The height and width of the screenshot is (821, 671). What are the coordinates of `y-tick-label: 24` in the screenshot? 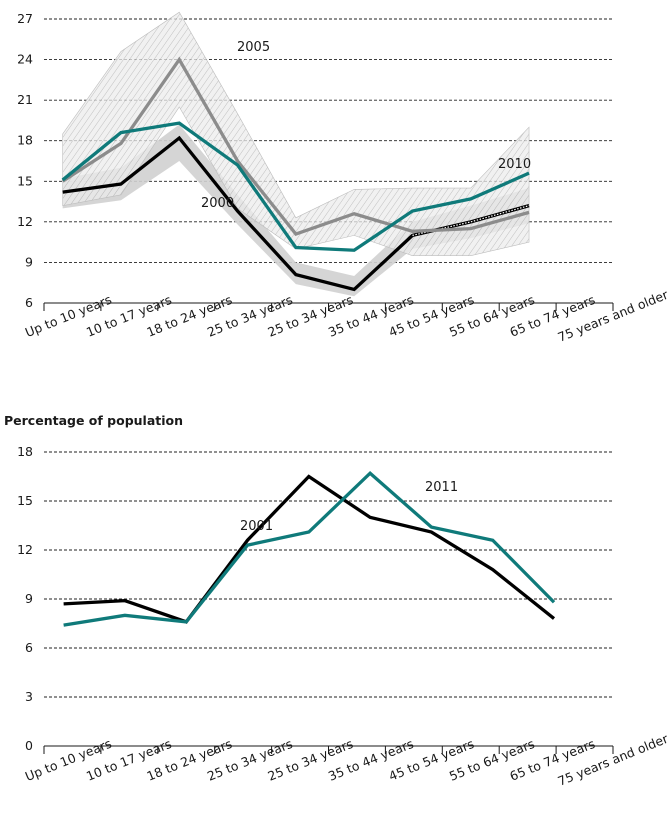 It's located at (25, 59).